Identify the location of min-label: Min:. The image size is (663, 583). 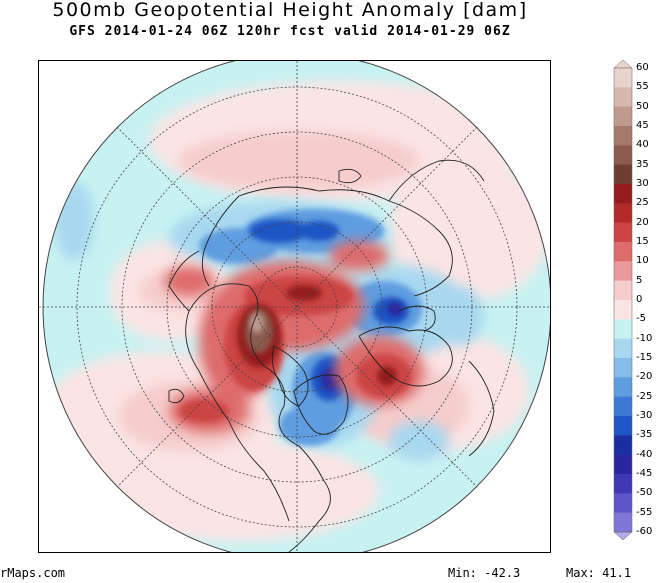
(462, 573).